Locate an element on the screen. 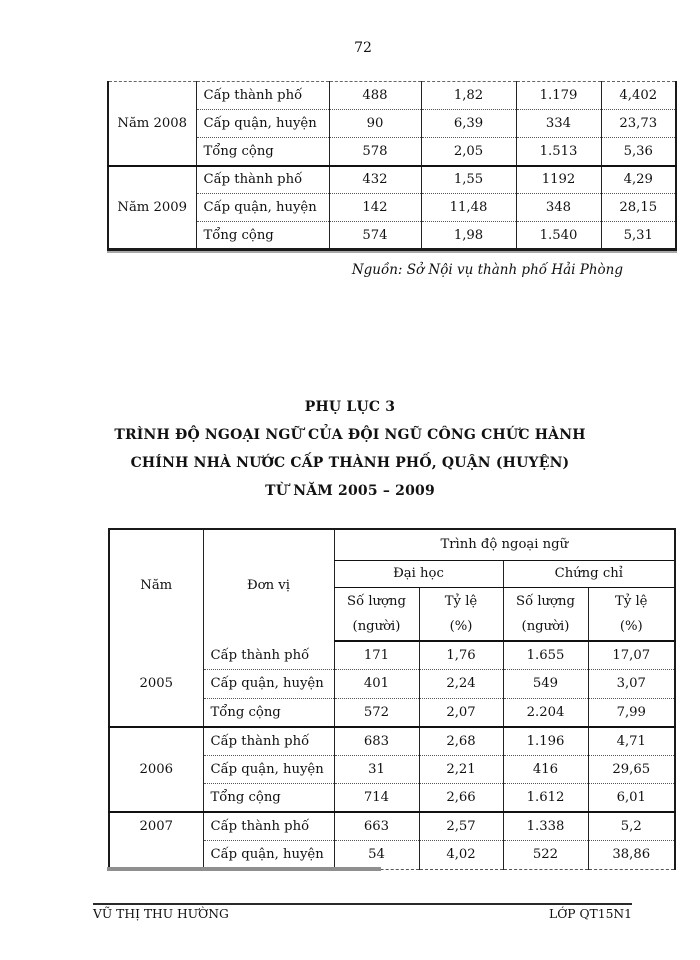 The image size is (700, 960). table-row: 2005 Cấp thành phố 171 1,76 1.655 17,07 is located at coordinates (392, 684).